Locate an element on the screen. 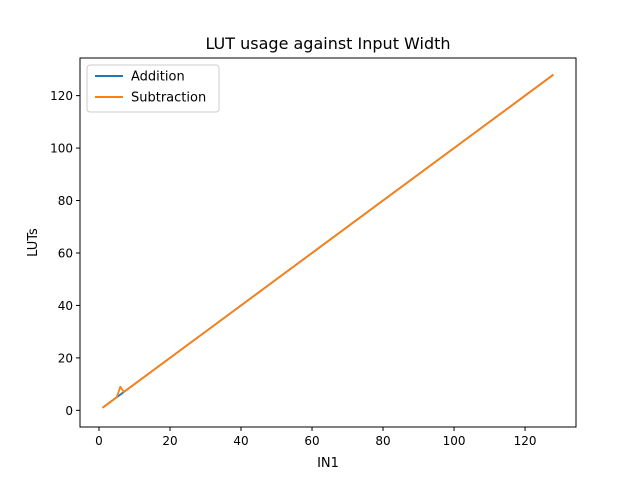 This screenshot has width=640, height=484. x-tick-label: 20 is located at coordinates (169, 441).